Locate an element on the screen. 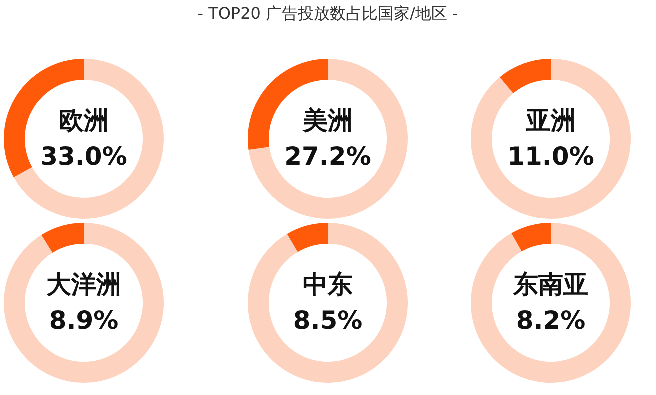 This screenshot has width=656, height=395. slice-label: 大洋洲 is located at coordinates (84, 284).